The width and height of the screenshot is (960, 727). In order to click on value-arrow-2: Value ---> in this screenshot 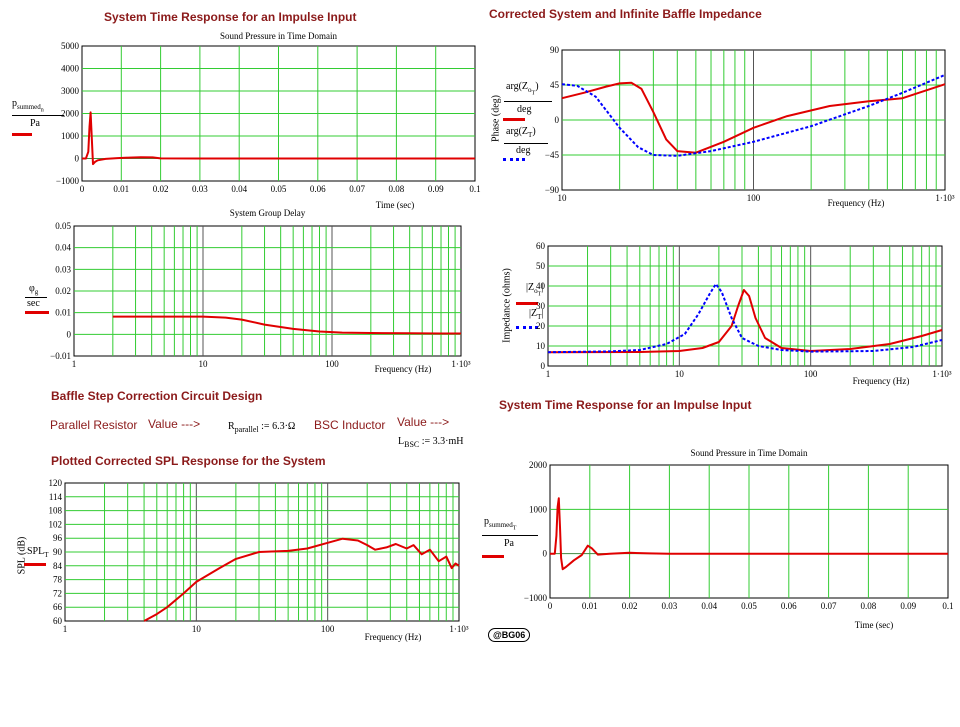, I will do `click(423, 422)`.